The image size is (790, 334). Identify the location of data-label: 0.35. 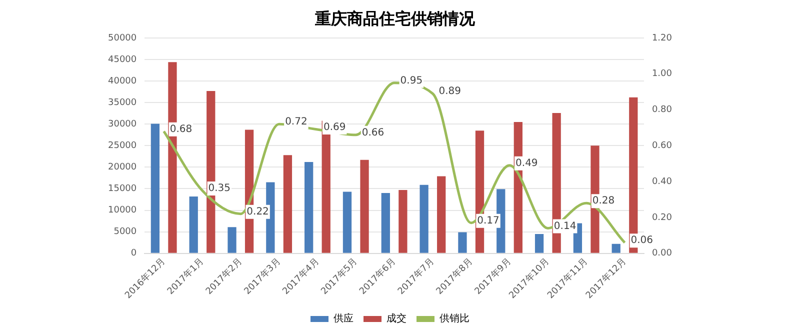
(219, 188).